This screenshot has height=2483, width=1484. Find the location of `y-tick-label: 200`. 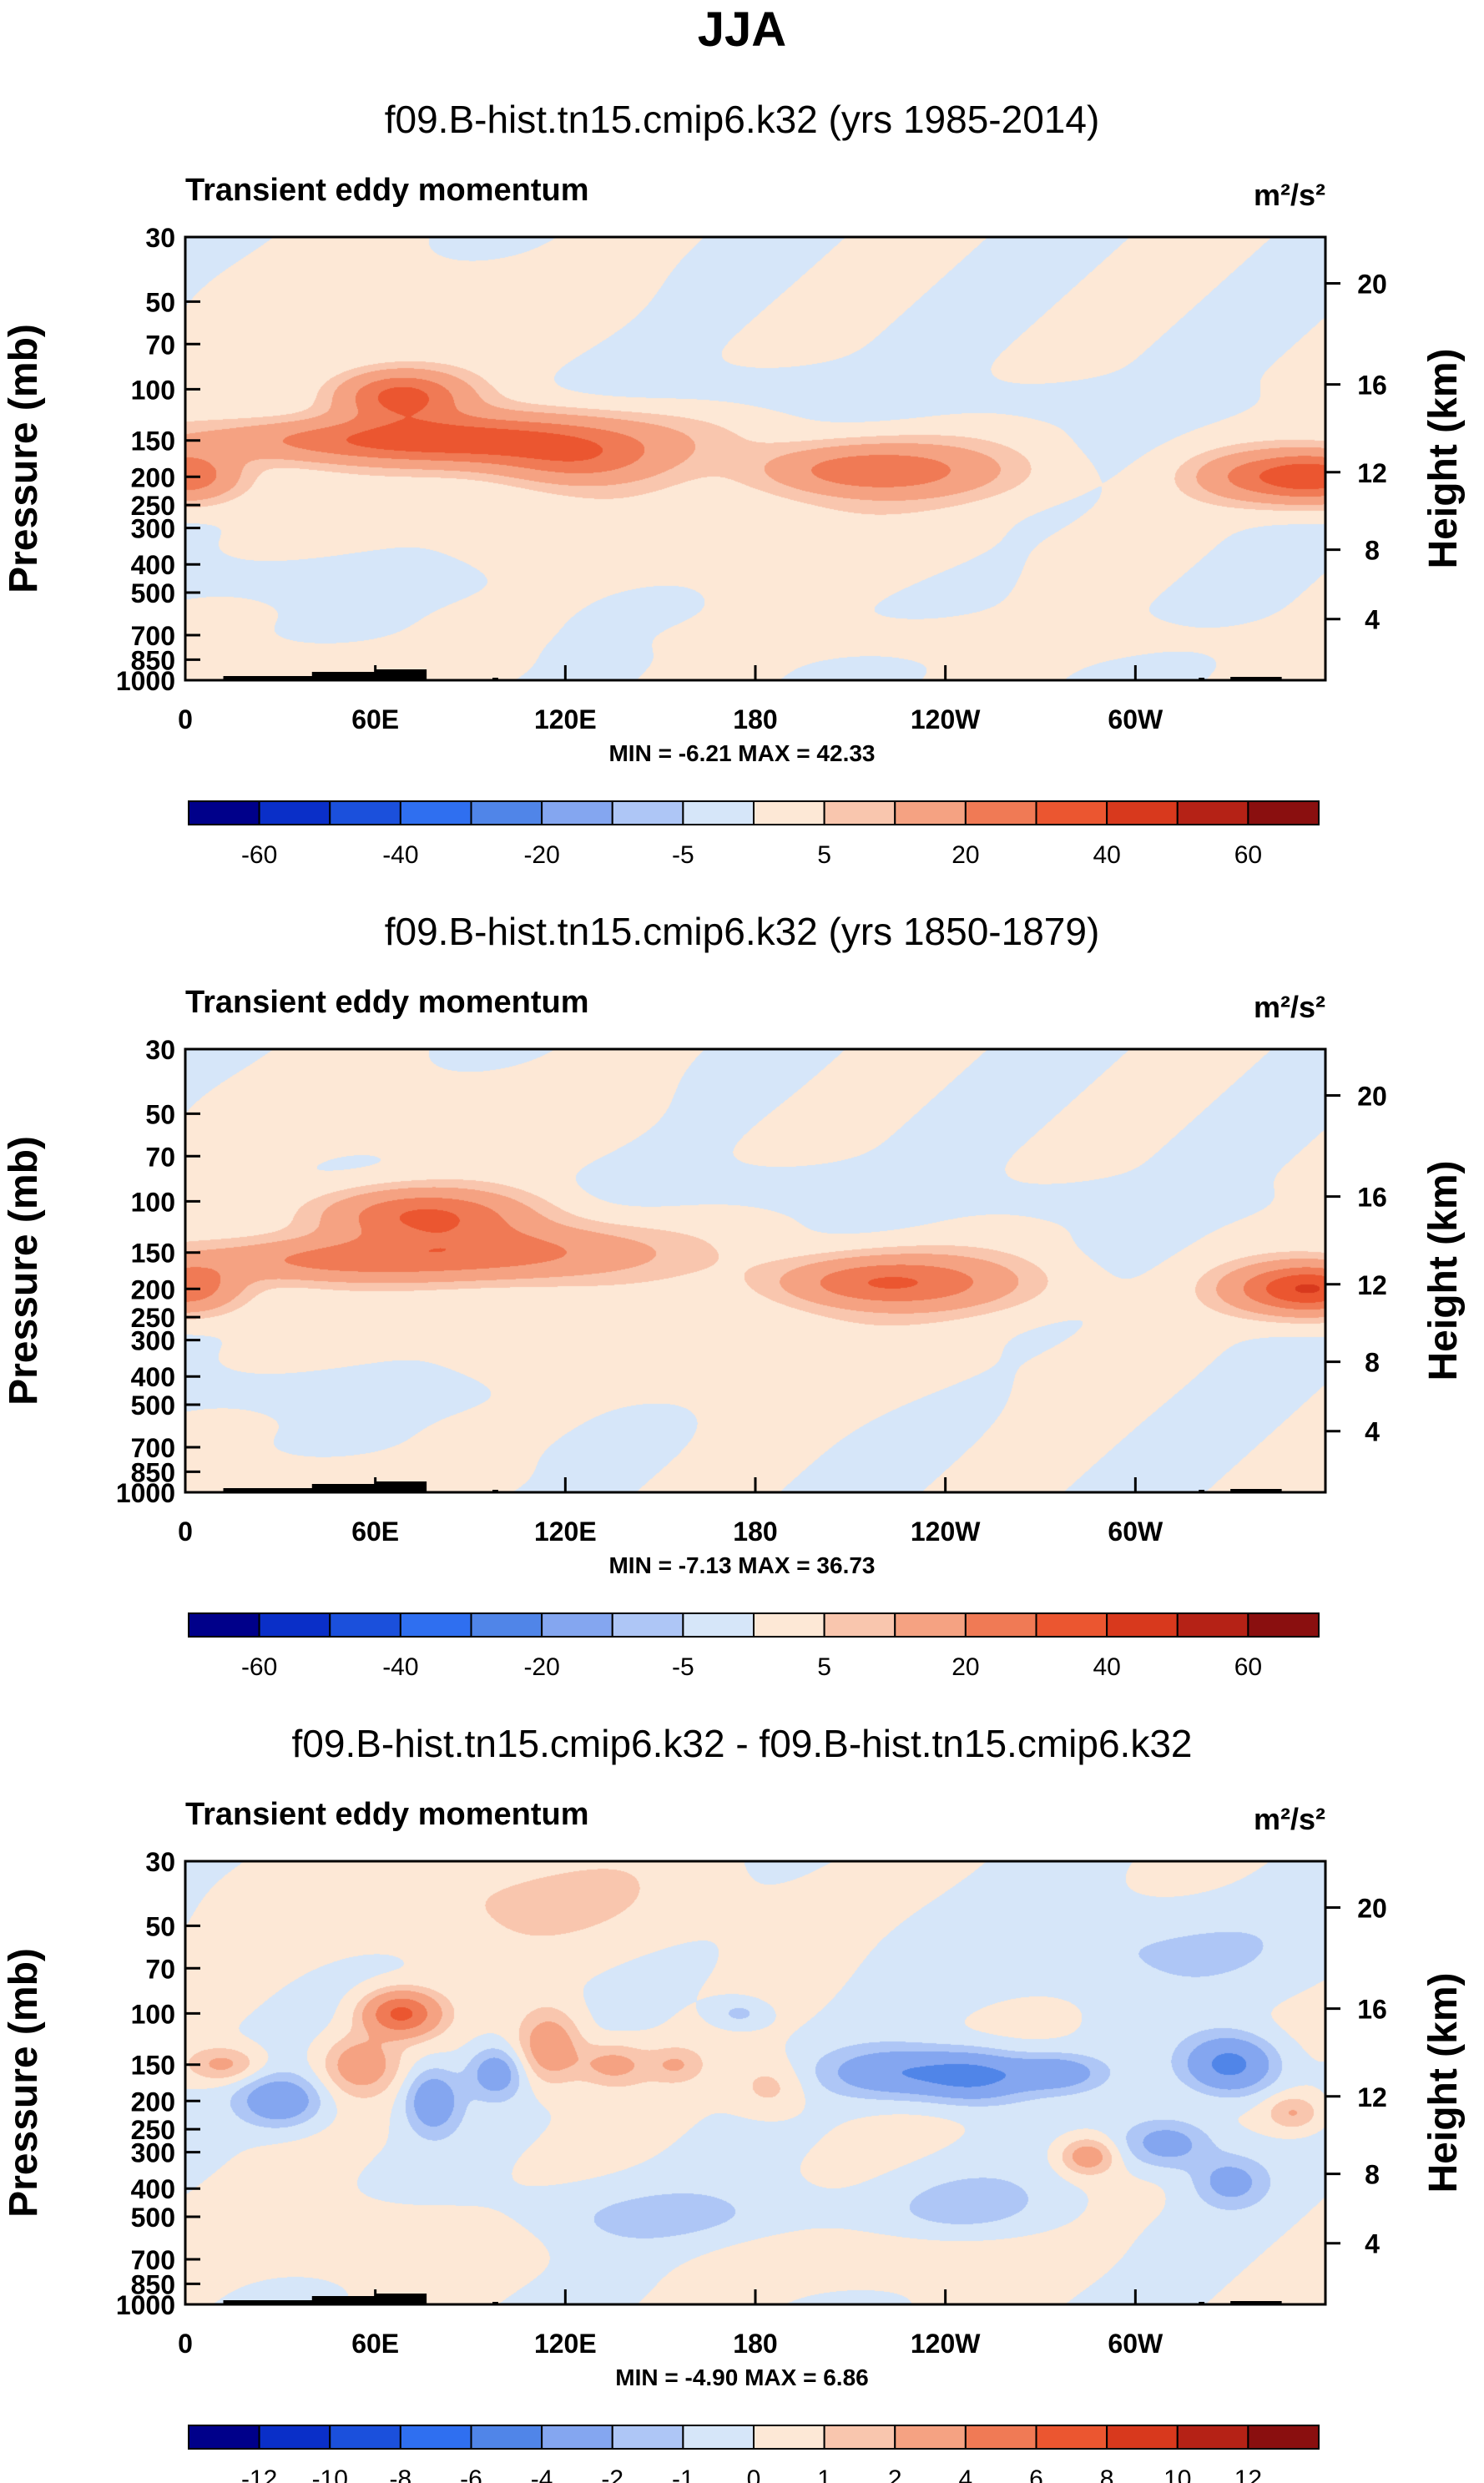

y-tick-label: 200 is located at coordinates (153, 1289).